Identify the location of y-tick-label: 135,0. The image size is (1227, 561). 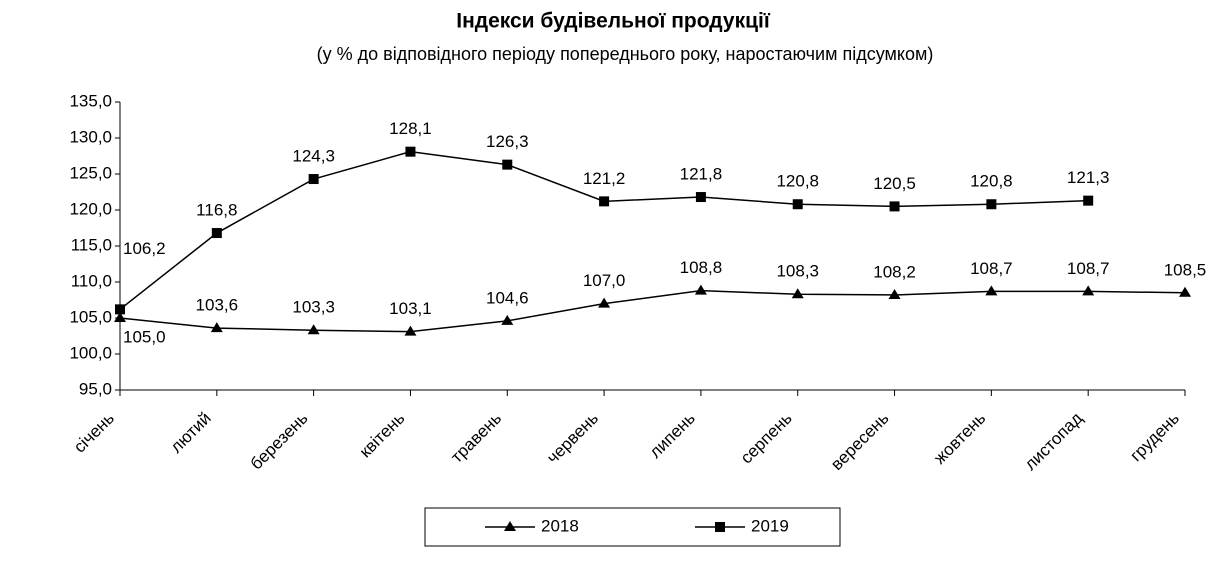
(90, 100).